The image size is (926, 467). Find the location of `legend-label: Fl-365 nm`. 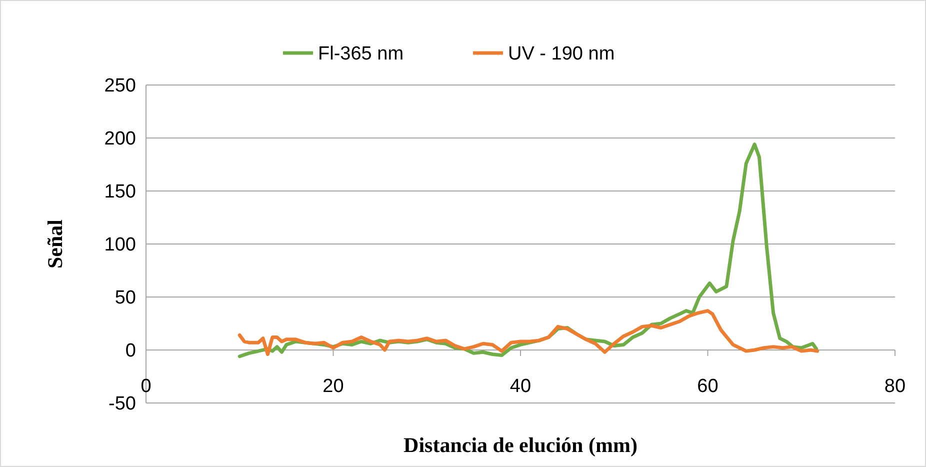

legend-label: Fl-365 nm is located at coordinates (361, 54).